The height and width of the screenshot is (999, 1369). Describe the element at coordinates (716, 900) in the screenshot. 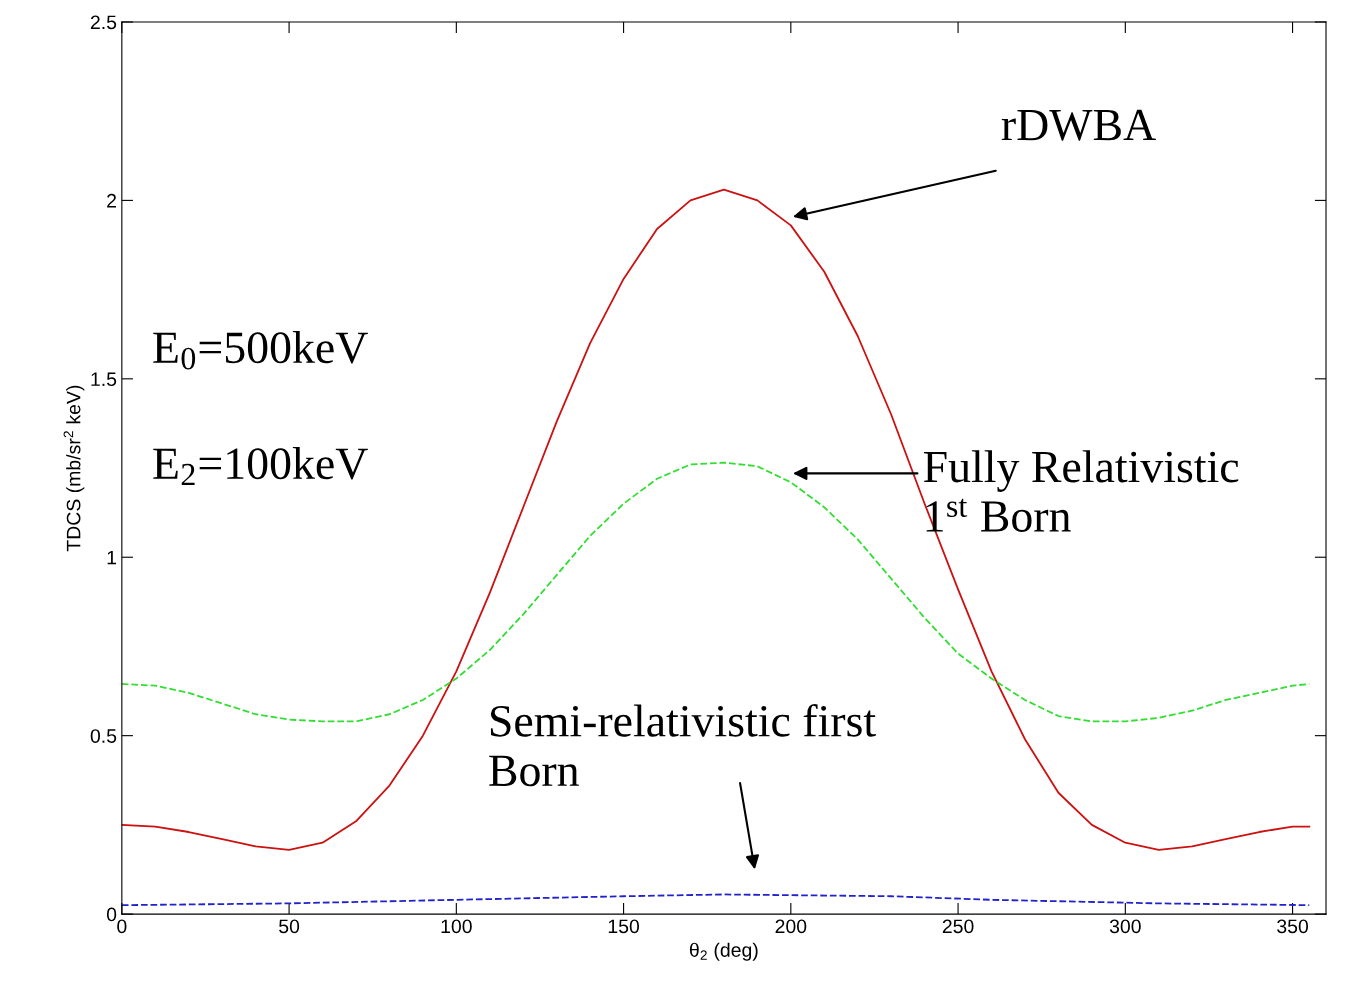

I see `line-series` at that location.